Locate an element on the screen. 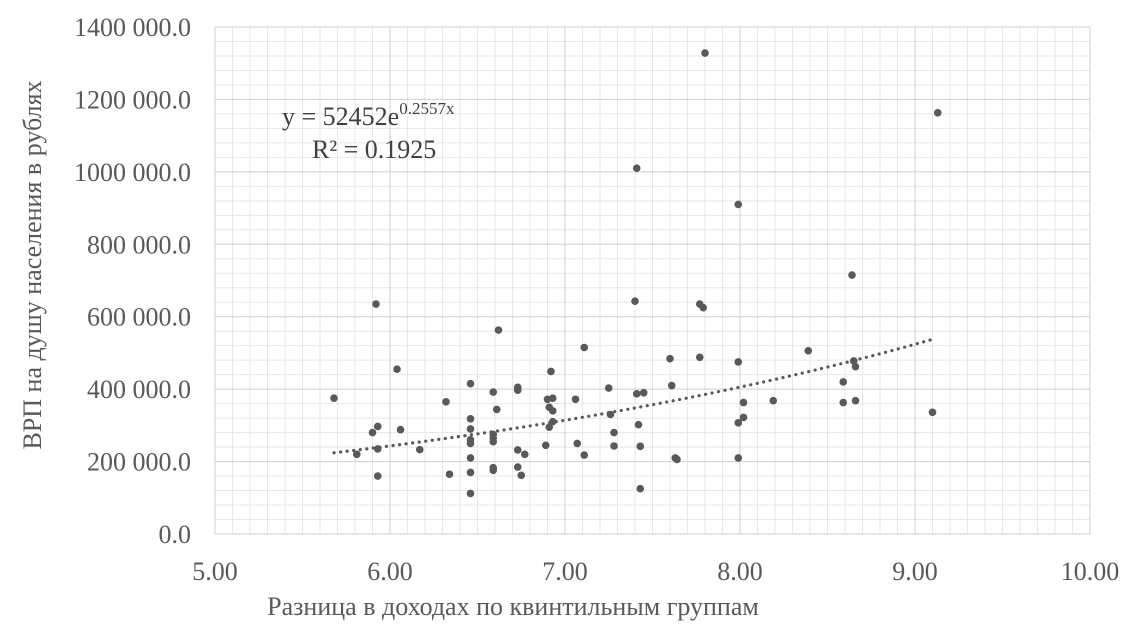 The image size is (1129, 625). y-tick-label: 600 000.0 is located at coordinates (139, 317).